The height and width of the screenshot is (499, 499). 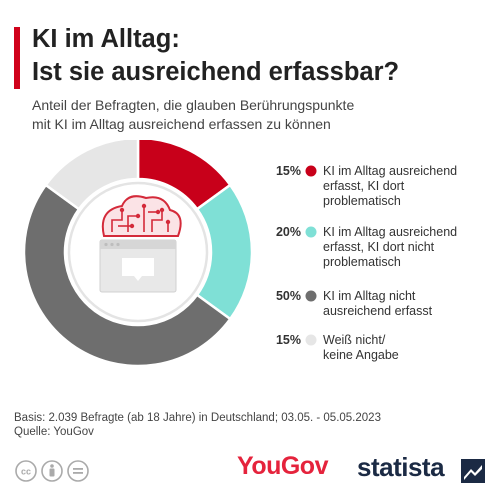 I want to click on legend-value-1: 15%, so click(x=288, y=171).